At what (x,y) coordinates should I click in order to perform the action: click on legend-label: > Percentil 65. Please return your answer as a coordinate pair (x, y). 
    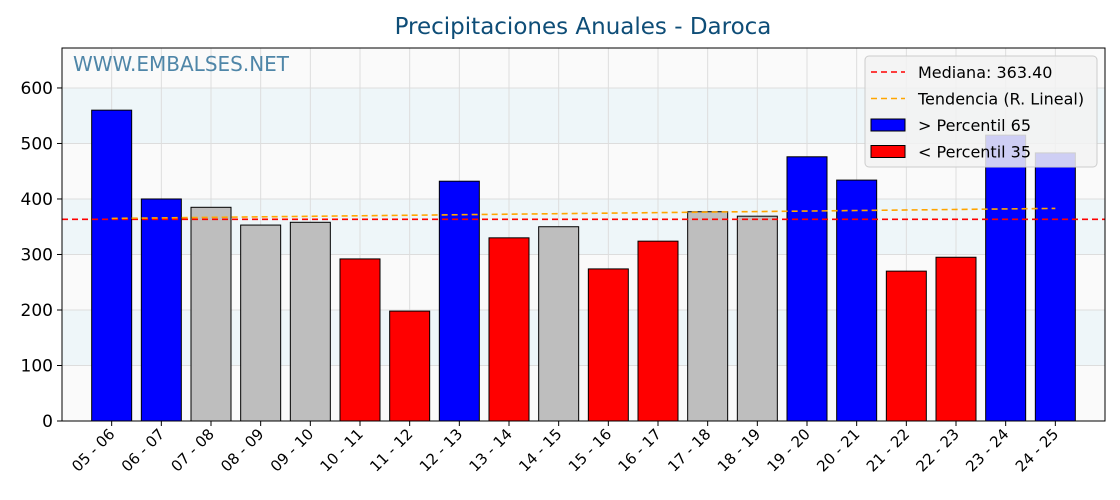
    Looking at the image, I should click on (974, 125).